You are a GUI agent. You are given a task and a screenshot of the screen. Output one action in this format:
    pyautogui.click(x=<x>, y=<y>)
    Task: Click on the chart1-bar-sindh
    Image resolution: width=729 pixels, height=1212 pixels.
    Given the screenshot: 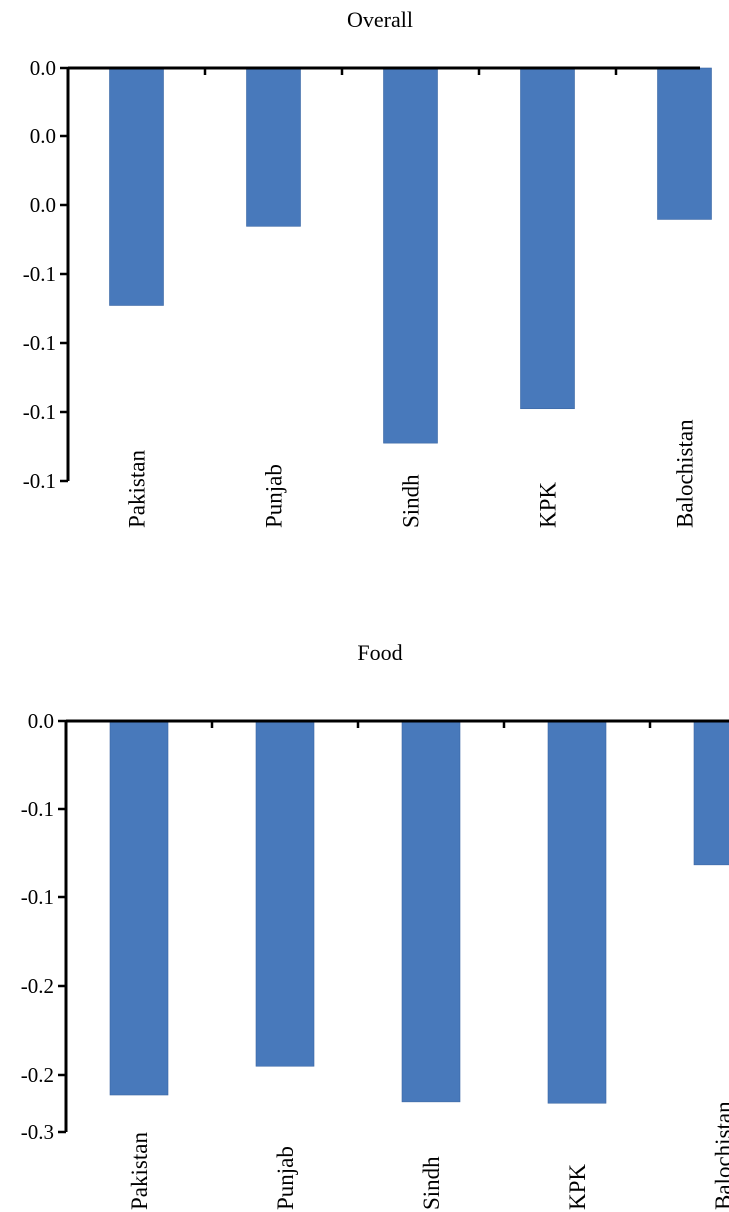 What is the action you would take?
    pyautogui.click(x=410, y=255)
    